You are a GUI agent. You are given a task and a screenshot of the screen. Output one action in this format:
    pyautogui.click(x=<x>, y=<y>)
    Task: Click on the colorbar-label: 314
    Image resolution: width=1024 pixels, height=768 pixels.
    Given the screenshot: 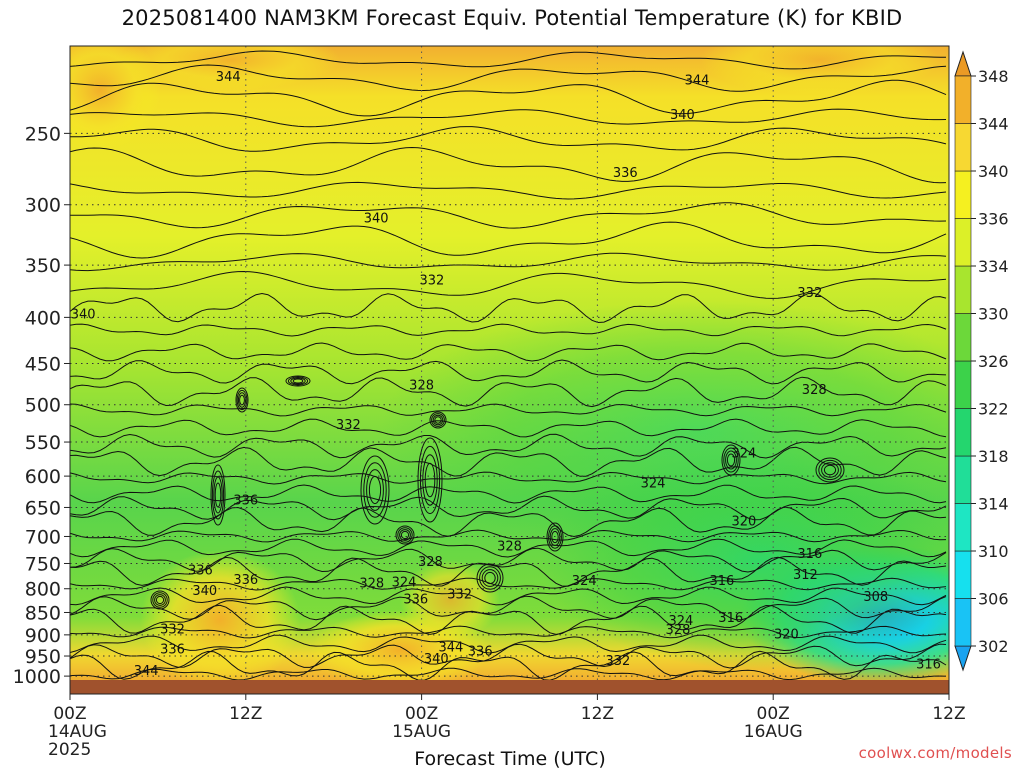 What is the action you would take?
    pyautogui.click(x=993, y=504)
    